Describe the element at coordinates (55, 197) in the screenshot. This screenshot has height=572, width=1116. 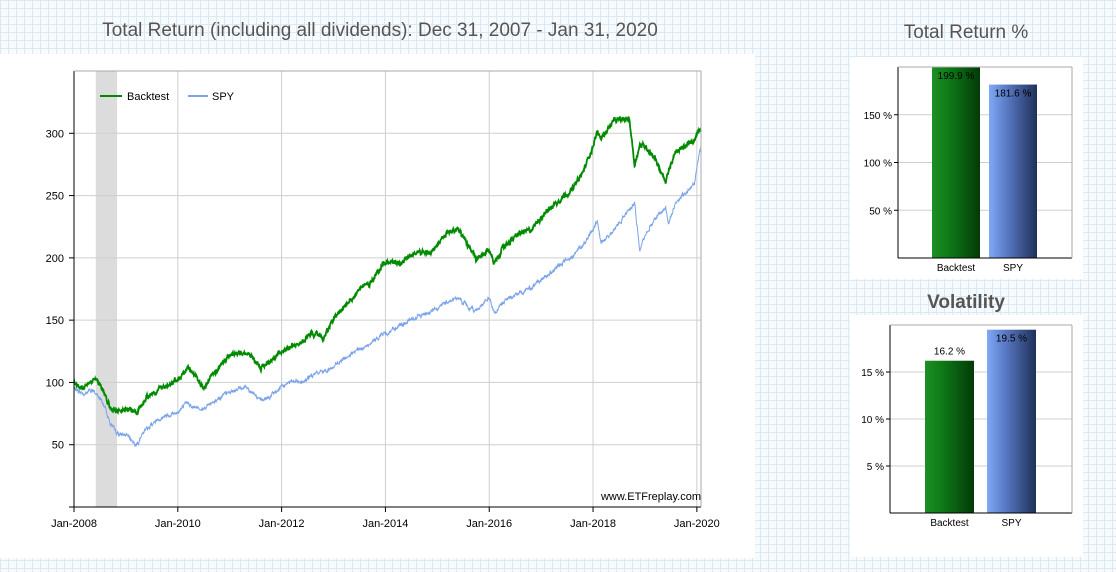
I see `y-tick-label: 250` at that location.